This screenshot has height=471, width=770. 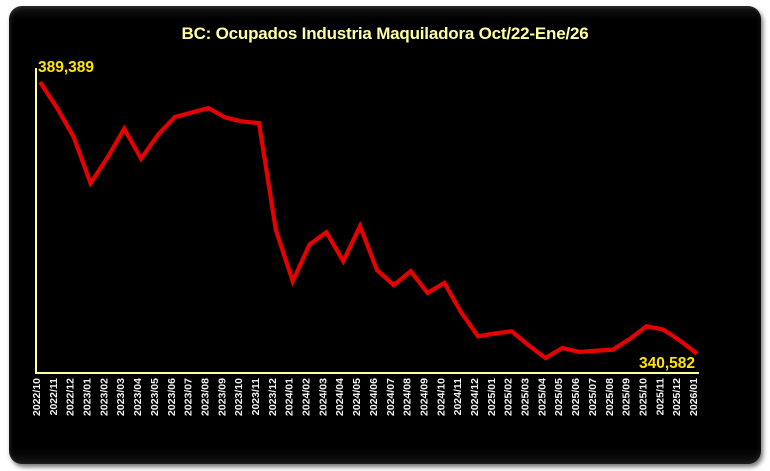 What do you see at coordinates (256, 397) in the screenshot?
I see `x-tick-label: 2023/11` at bounding box center [256, 397].